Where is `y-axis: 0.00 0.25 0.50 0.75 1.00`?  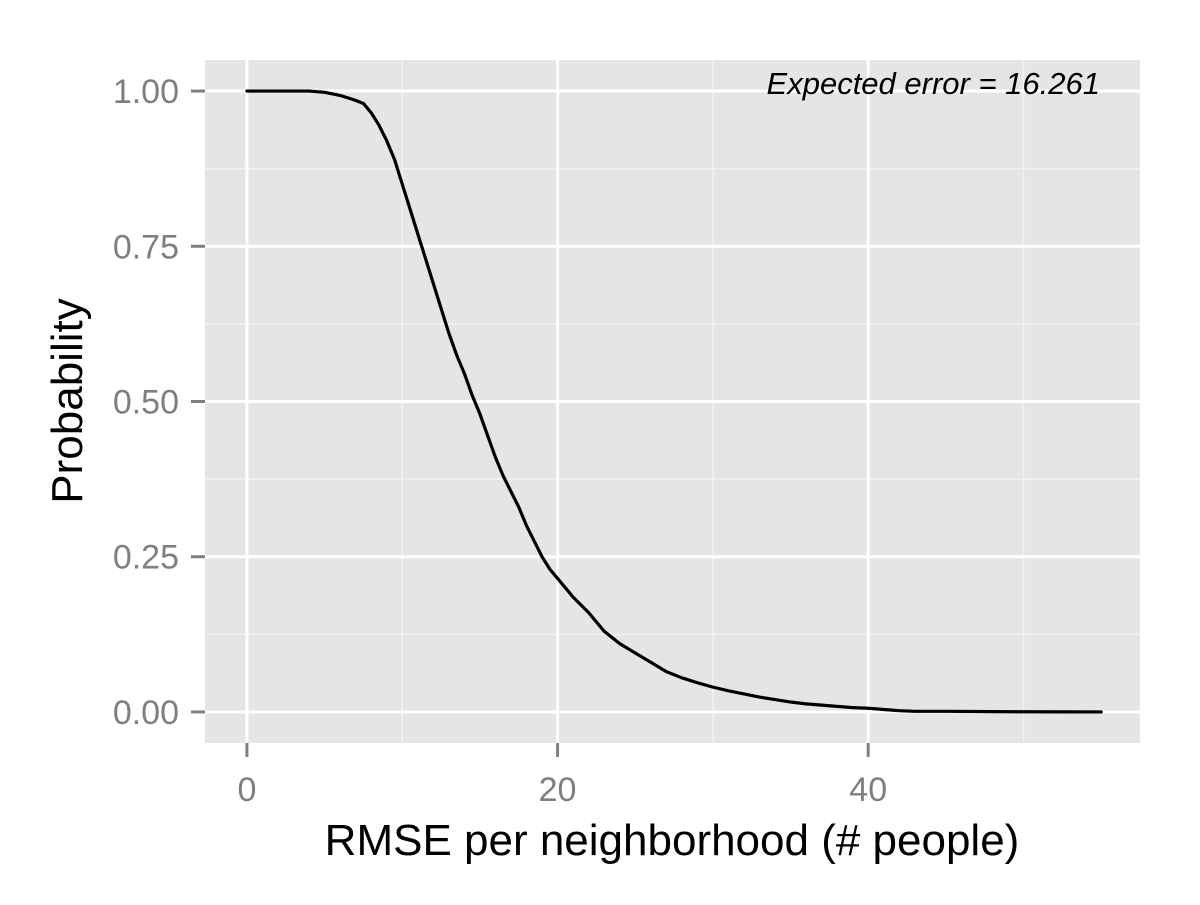 y-axis: 0.00 0.25 0.50 0.75 1.00 is located at coordinates (159, 402).